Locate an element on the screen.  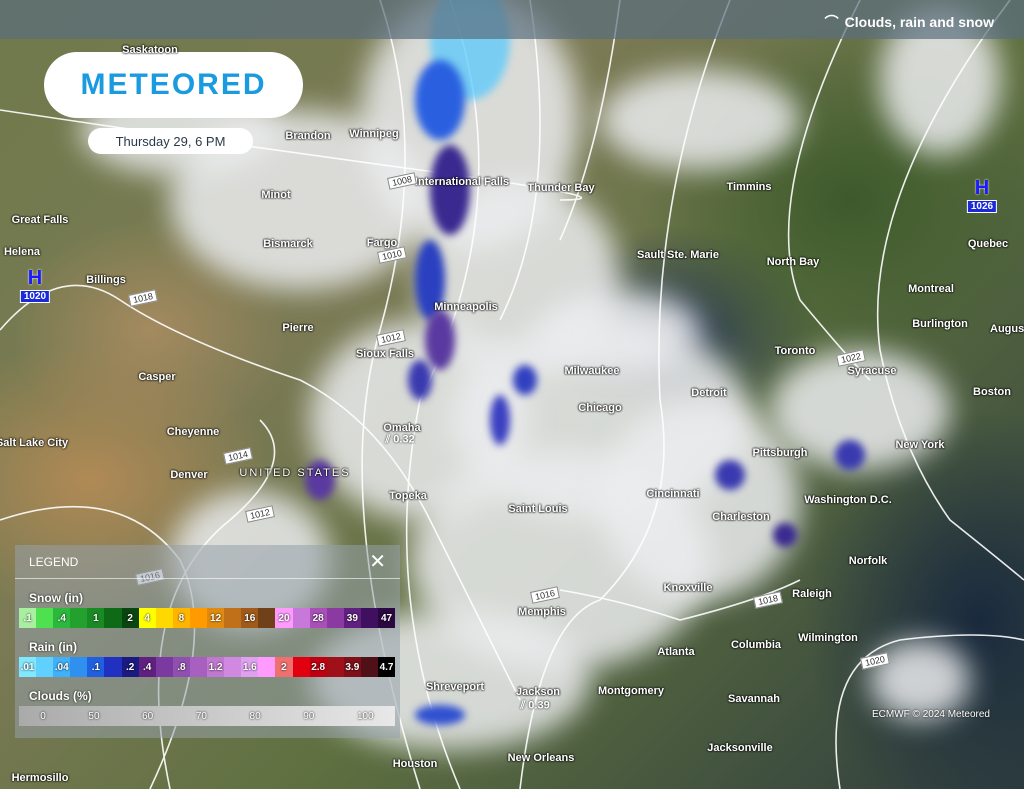
snow-scale-step: 20 is located at coordinates (284, 618).